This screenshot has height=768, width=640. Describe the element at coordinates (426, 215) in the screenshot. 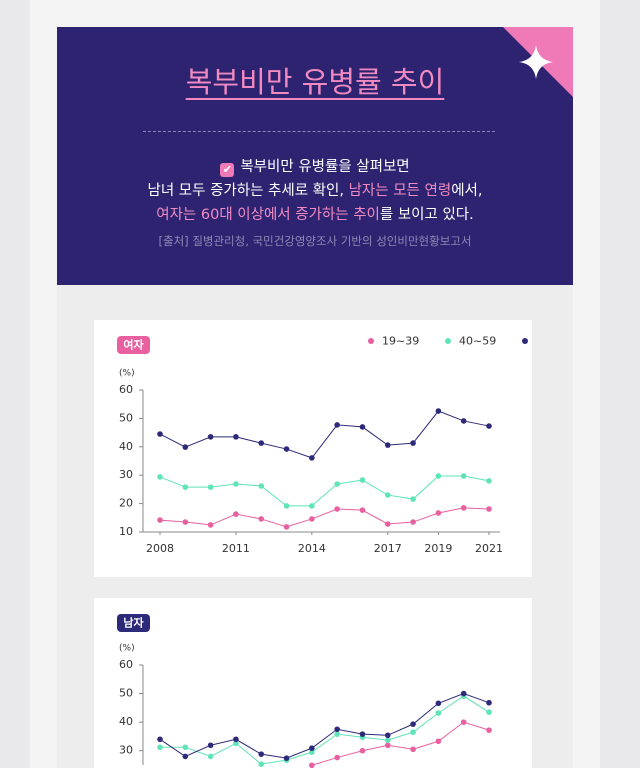

I see `text: 를 보이고 있다.` at that location.